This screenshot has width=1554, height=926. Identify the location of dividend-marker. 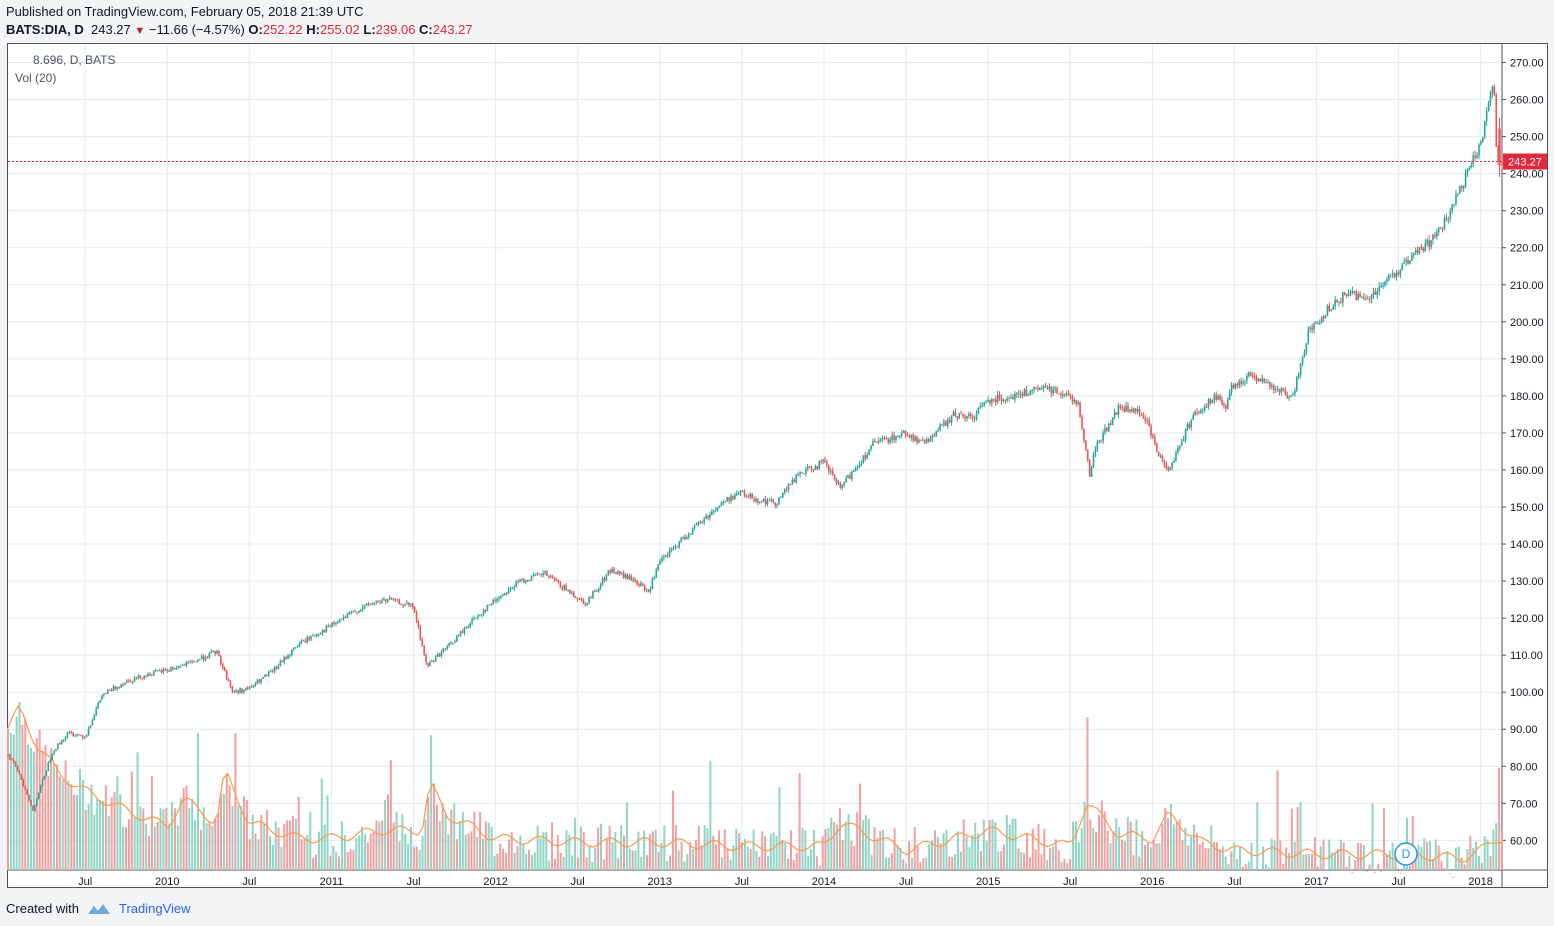
(1406, 854).